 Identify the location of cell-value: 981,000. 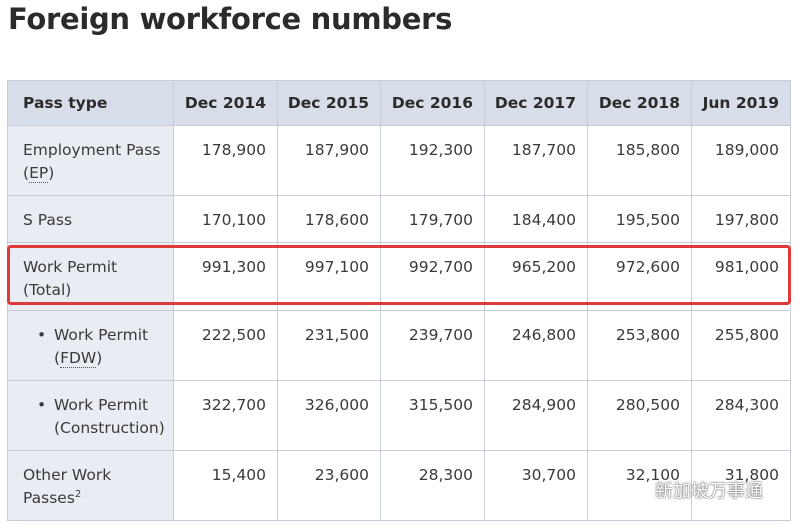
(741, 276).